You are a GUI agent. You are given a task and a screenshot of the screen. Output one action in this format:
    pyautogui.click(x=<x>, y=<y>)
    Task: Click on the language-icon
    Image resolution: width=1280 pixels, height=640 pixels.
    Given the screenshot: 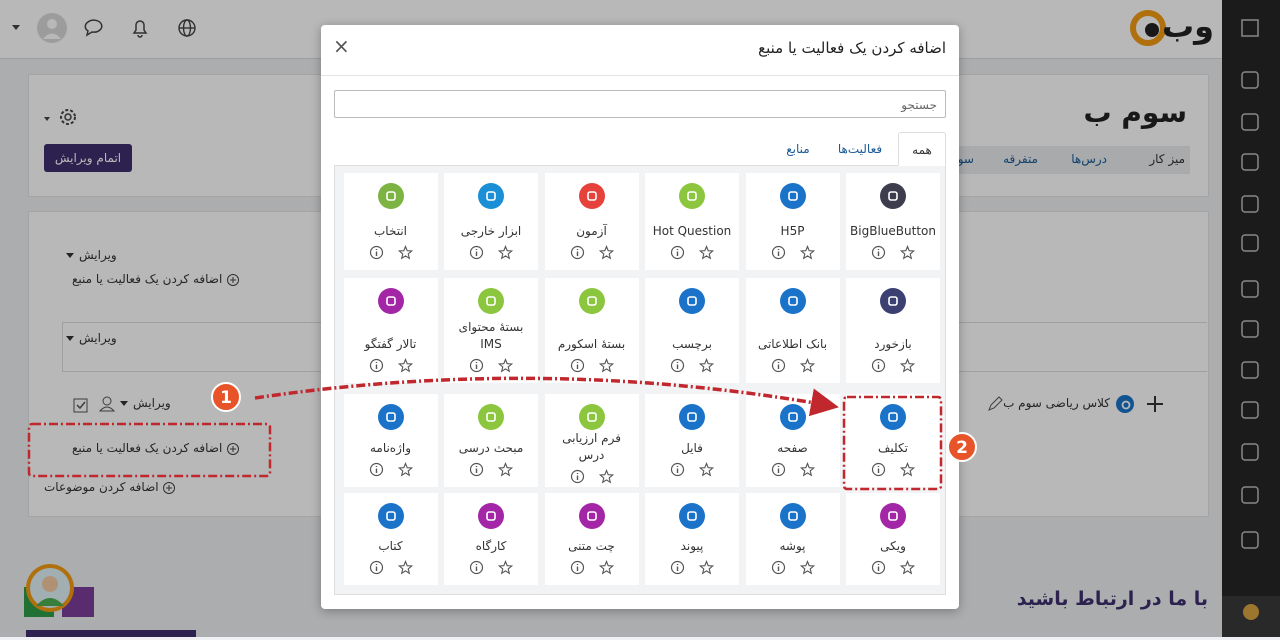 What is the action you would take?
    pyautogui.click(x=187, y=28)
    